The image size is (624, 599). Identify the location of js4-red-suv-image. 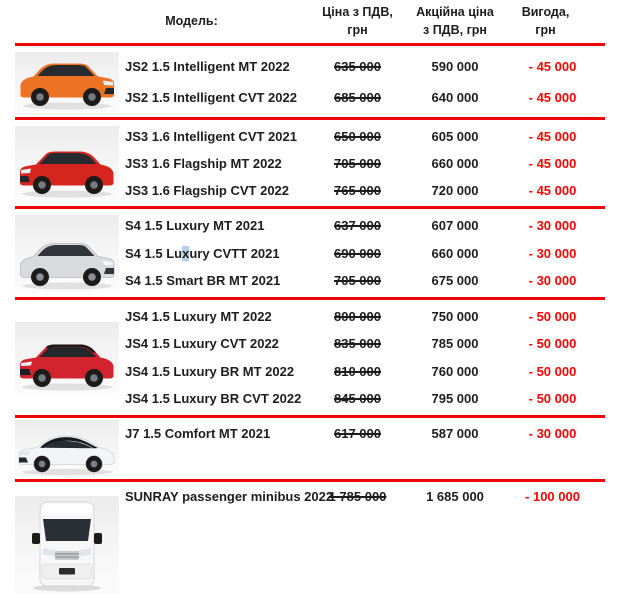
(67, 367).